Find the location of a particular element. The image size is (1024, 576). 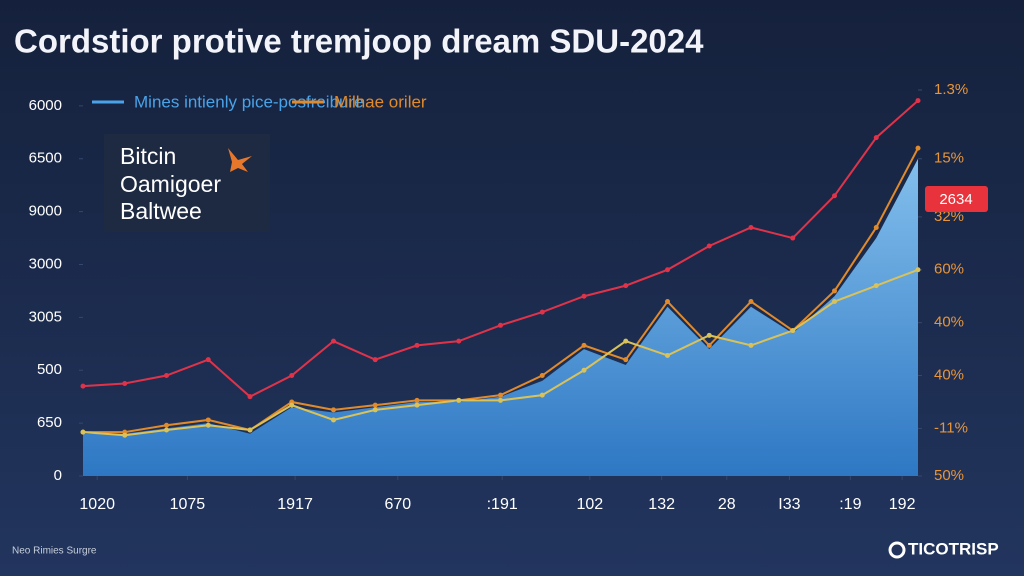

x-tick-label: 102 is located at coordinates (589, 504).